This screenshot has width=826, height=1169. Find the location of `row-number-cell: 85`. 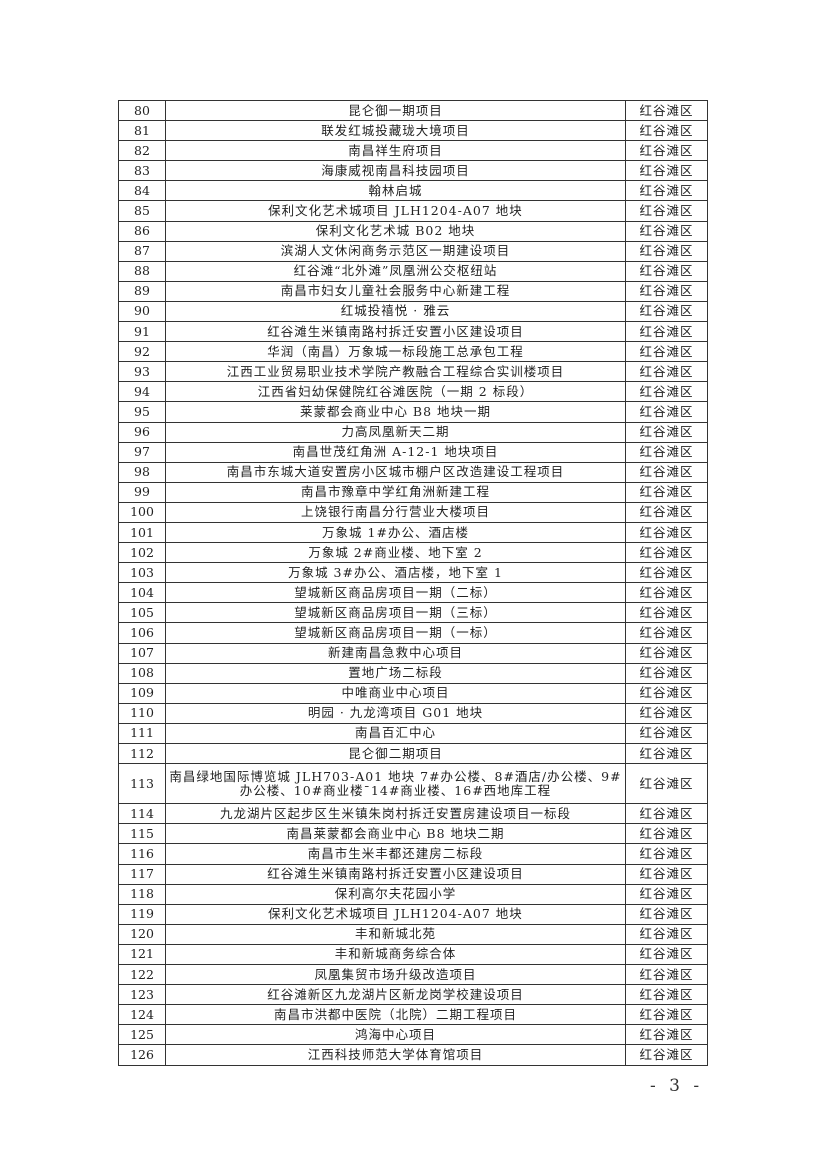

row-number-cell: 85 is located at coordinates (142, 211).